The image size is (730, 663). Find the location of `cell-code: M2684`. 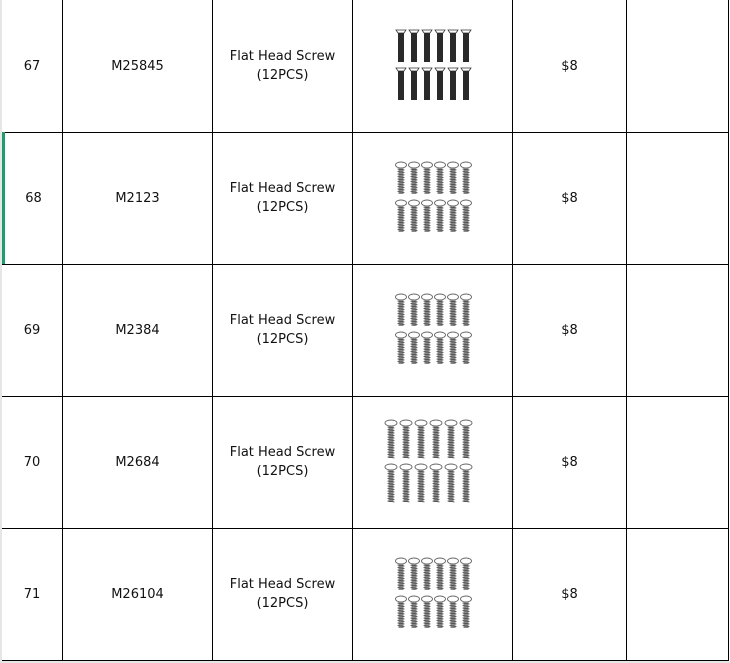

cell-code: M2684 is located at coordinates (138, 462).